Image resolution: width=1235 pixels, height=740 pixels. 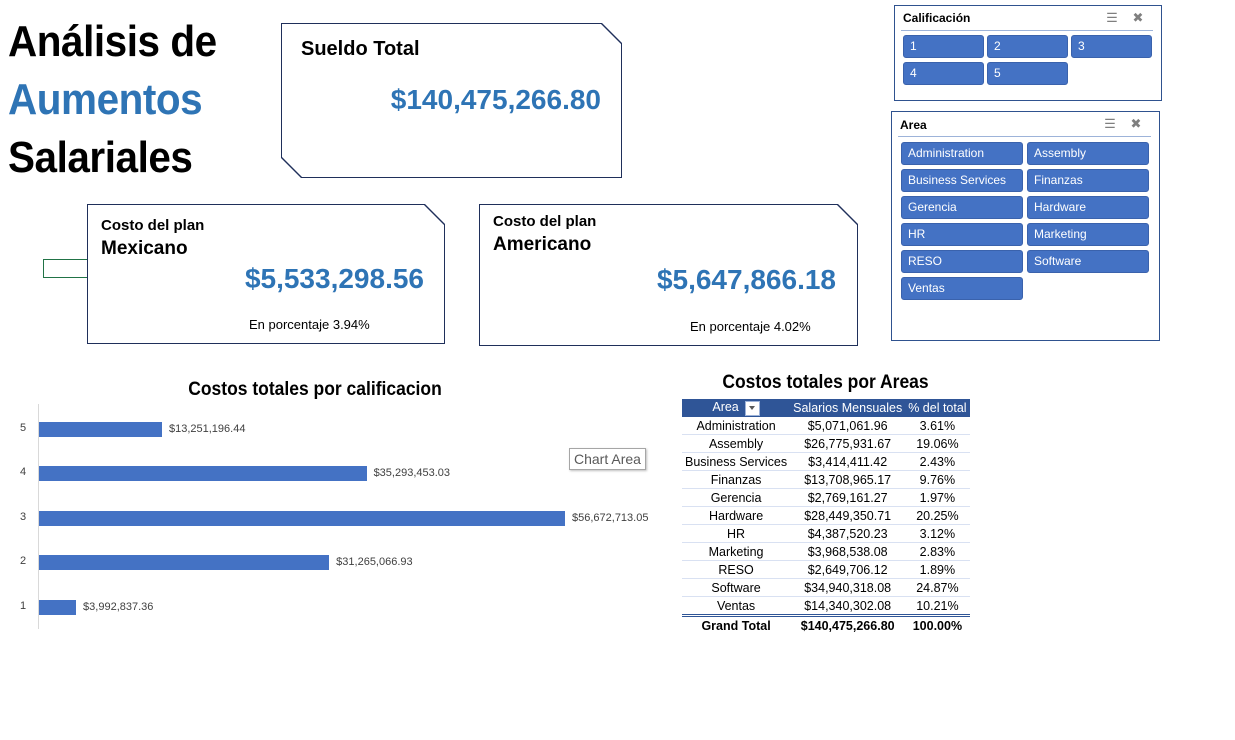 What do you see at coordinates (937, 461) in the screenshot?
I see `table-cell-percent: 2.43%` at bounding box center [937, 461].